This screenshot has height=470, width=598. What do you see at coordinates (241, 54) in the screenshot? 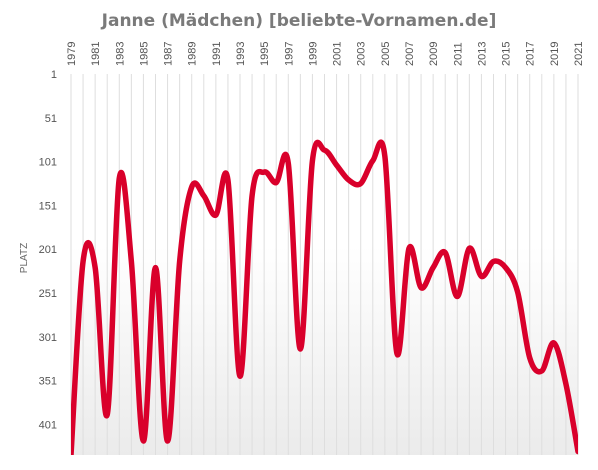
I see `x-tick-label: 1993` at bounding box center [241, 54].